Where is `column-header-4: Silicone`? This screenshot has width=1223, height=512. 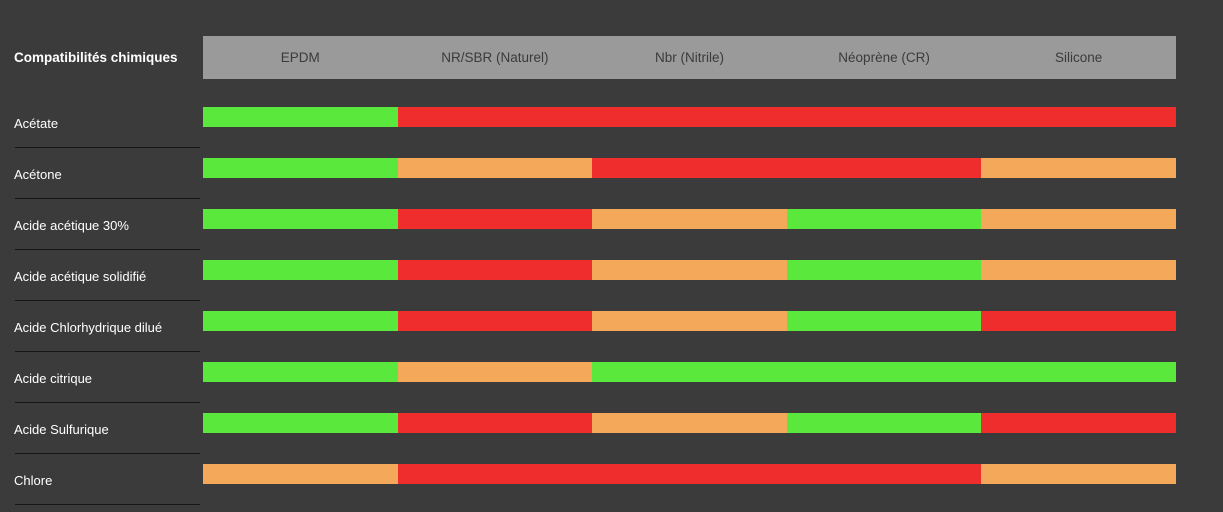 column-header-4: Silicone is located at coordinates (1079, 57).